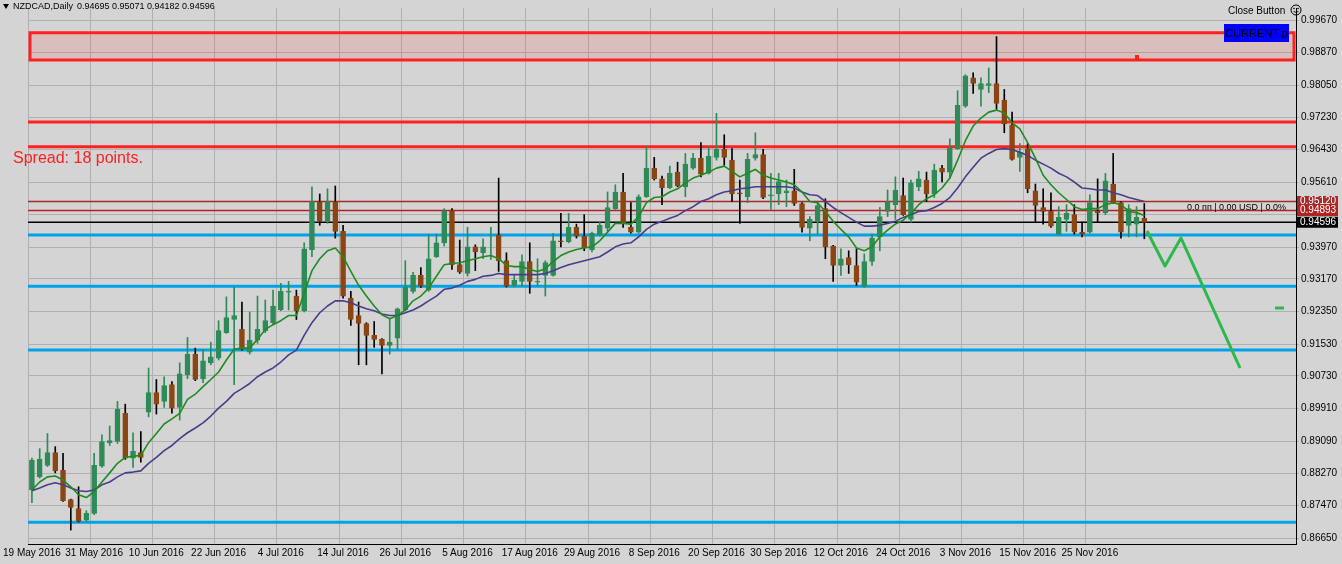 This screenshot has width=1342, height=564. What do you see at coordinates (1319, 537) in the screenshot?
I see `y-tick-label: 0.86650` at bounding box center [1319, 537].